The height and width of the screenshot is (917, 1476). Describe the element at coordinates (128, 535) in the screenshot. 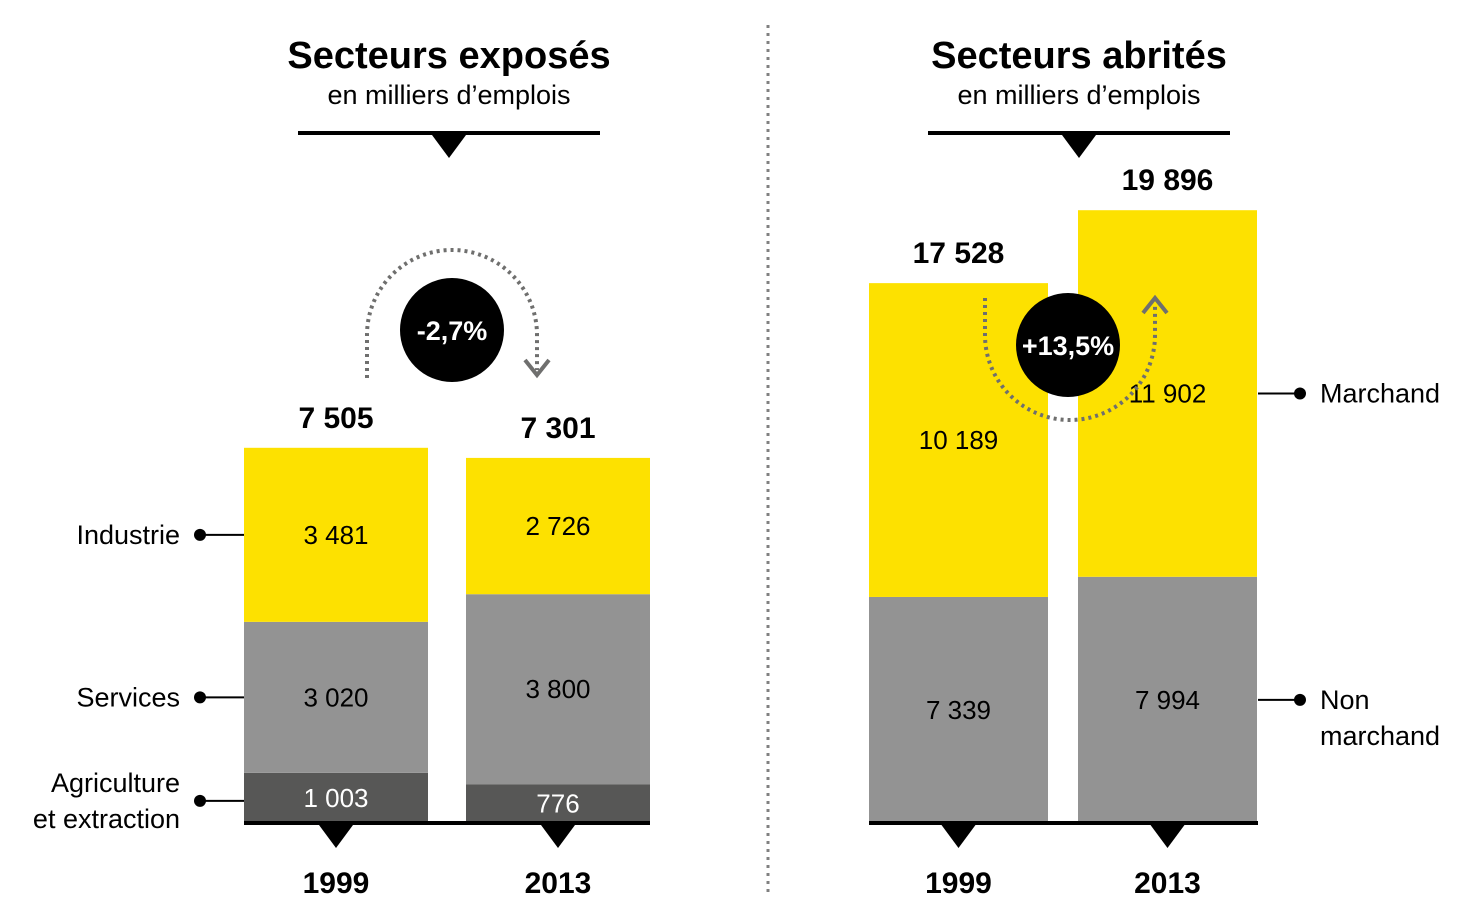

I see `legend-label-0-2-0: Industrie` at that location.